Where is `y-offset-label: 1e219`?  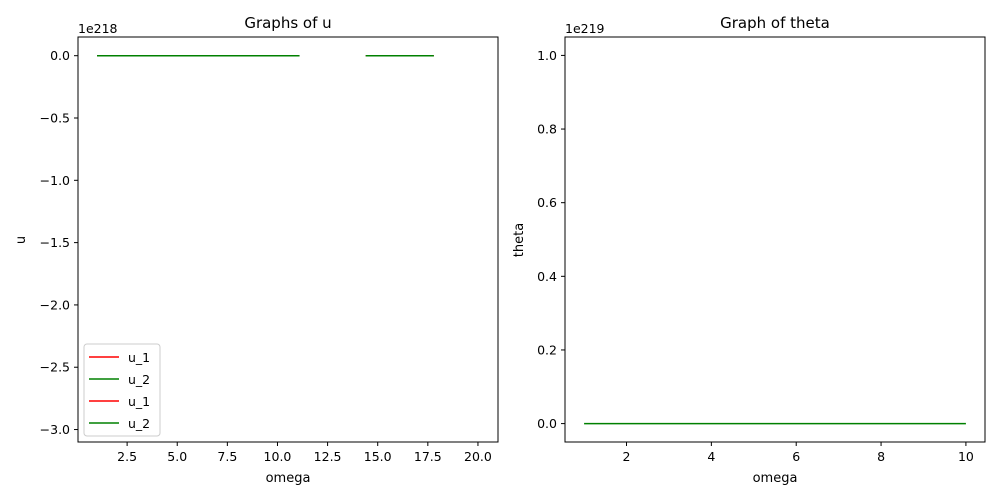 y-offset-label: 1e219 is located at coordinates (585, 28).